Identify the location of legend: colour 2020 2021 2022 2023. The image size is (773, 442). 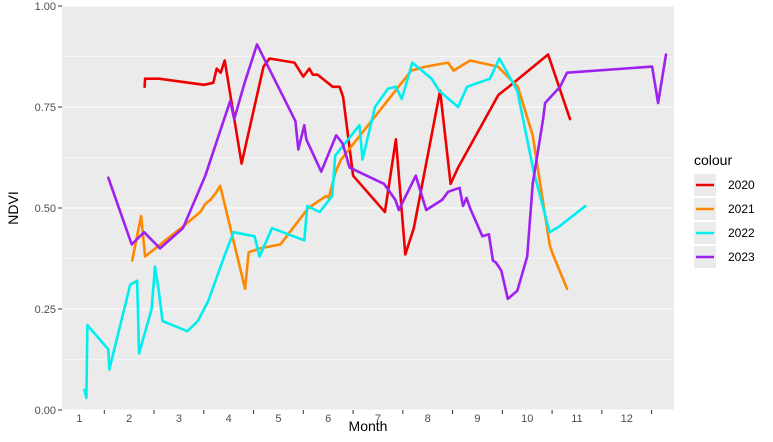
(724, 210).